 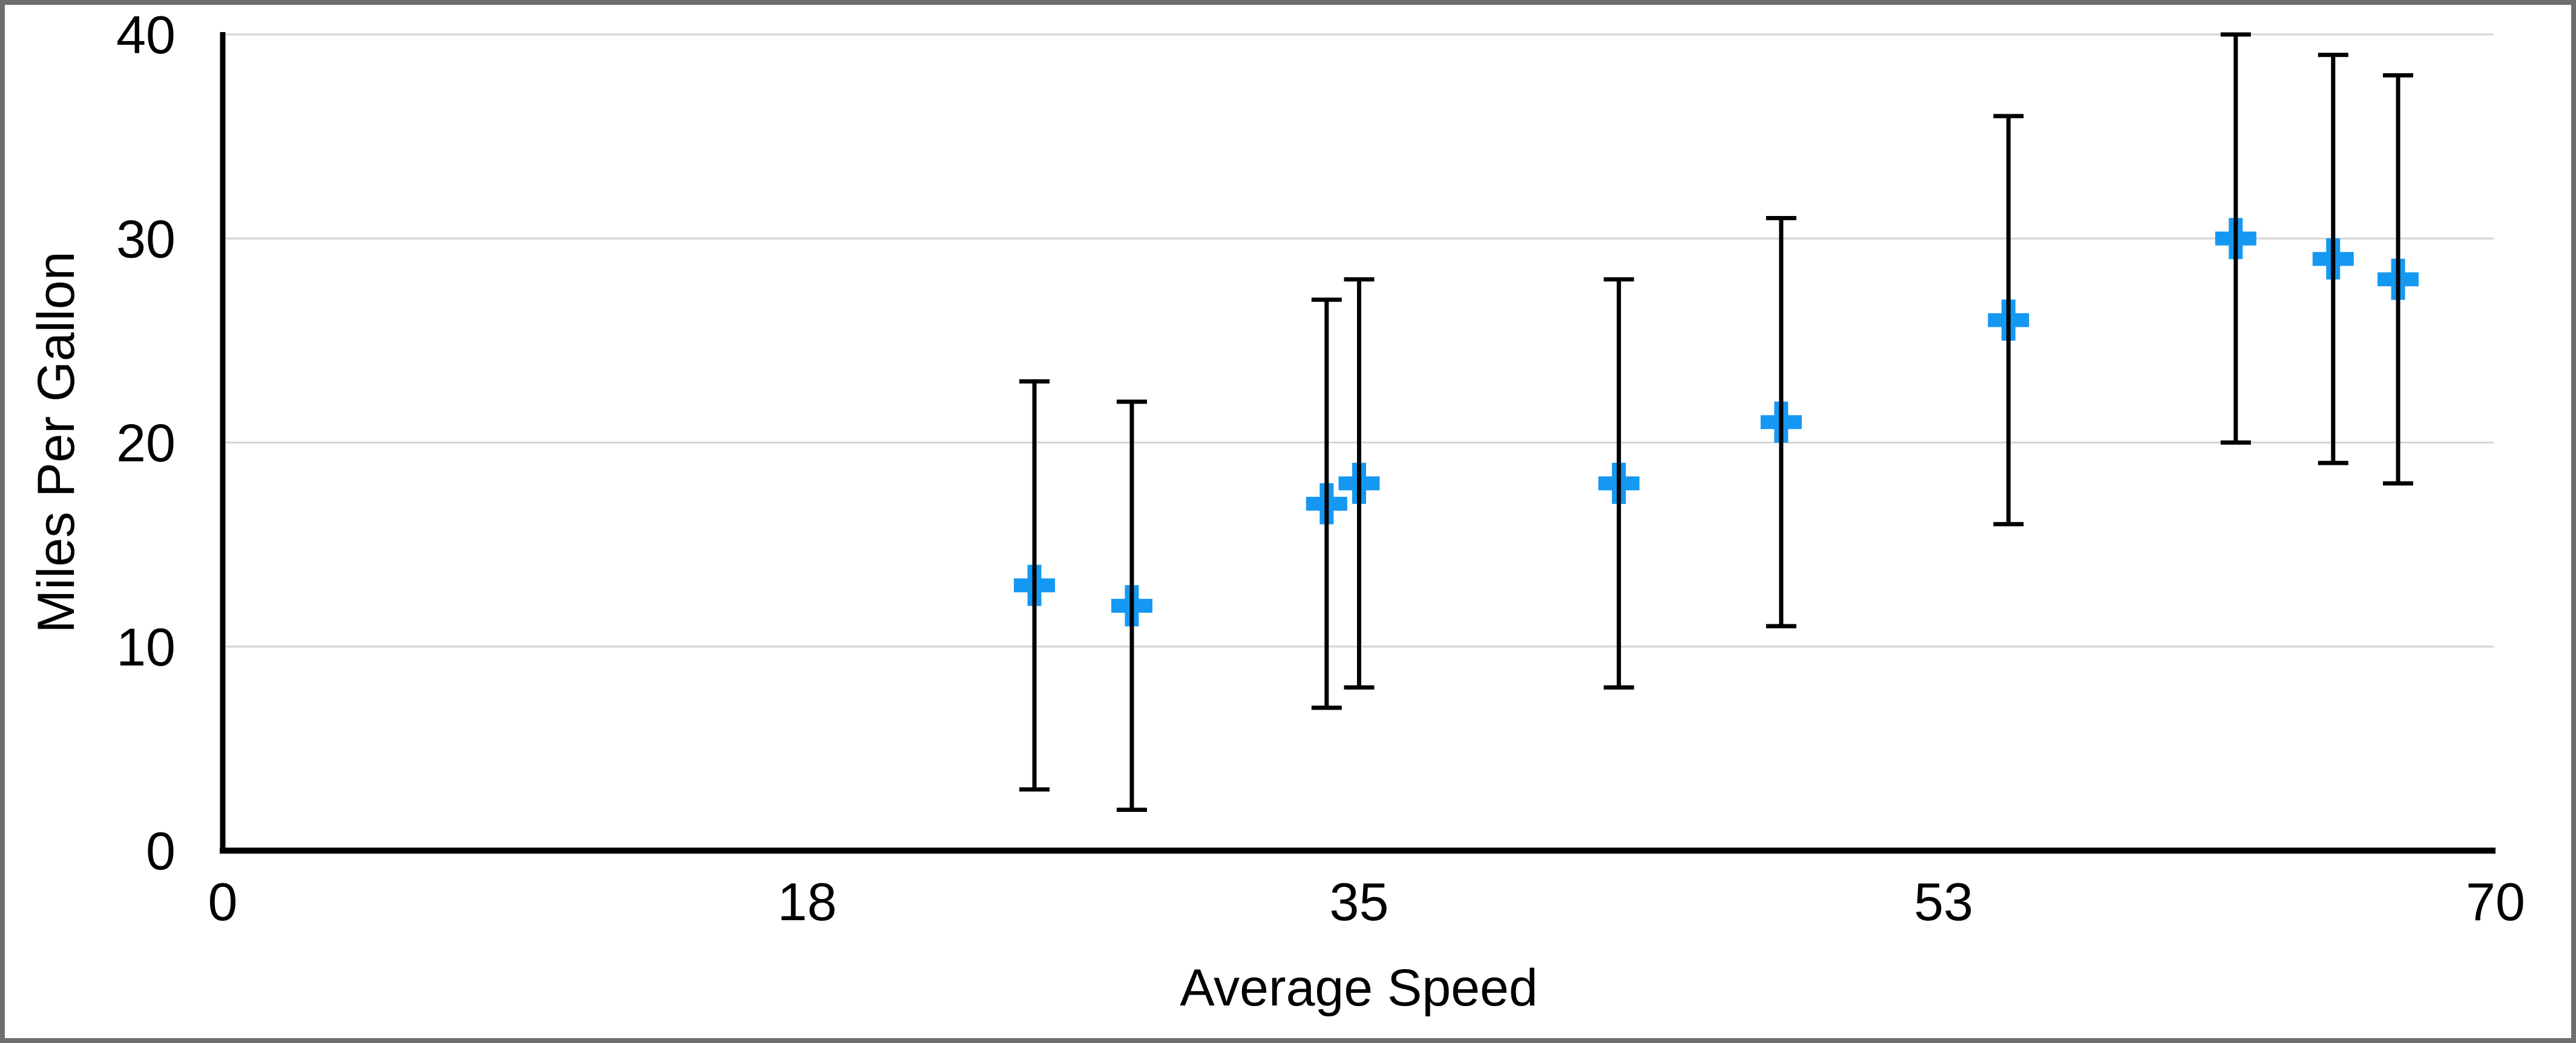 What do you see at coordinates (1943, 902) in the screenshot?
I see `x-tick-label: 53` at bounding box center [1943, 902].